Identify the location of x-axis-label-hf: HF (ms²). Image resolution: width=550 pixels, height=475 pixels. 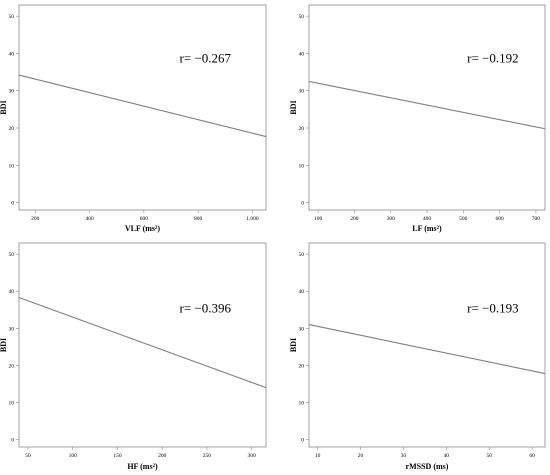
(142, 466).